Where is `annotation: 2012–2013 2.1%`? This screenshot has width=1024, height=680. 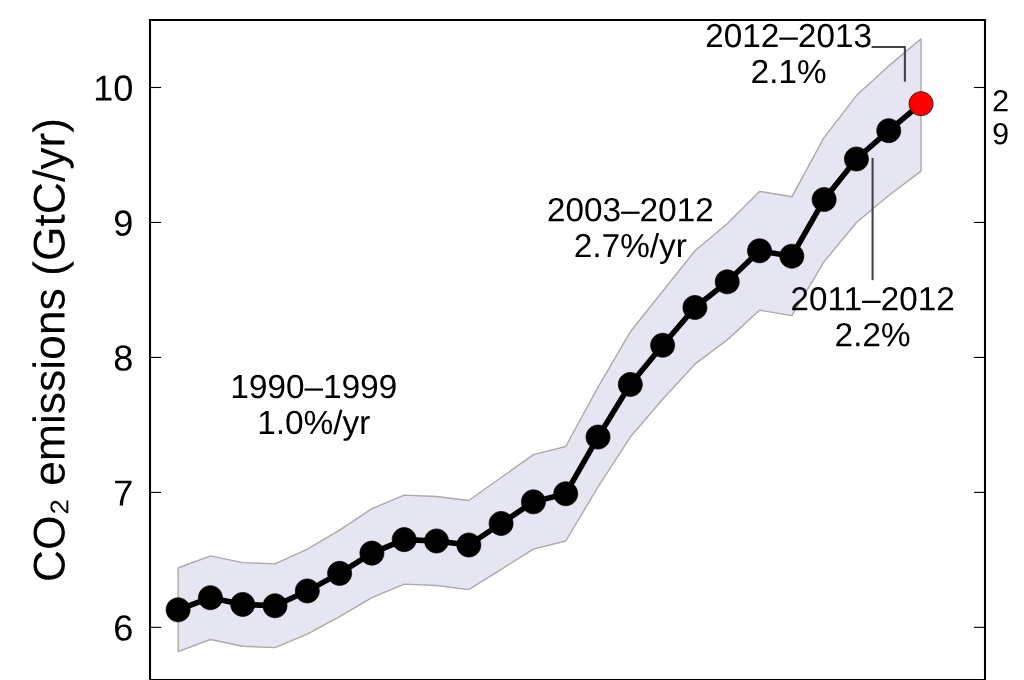
annotation: 2012–2013 2.1% is located at coordinates (788, 53).